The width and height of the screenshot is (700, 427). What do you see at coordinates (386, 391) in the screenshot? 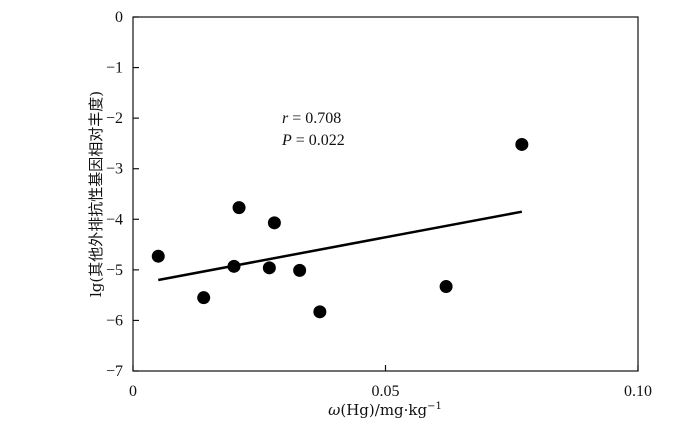
I see `x-tick-label: 0.05` at bounding box center [386, 391].